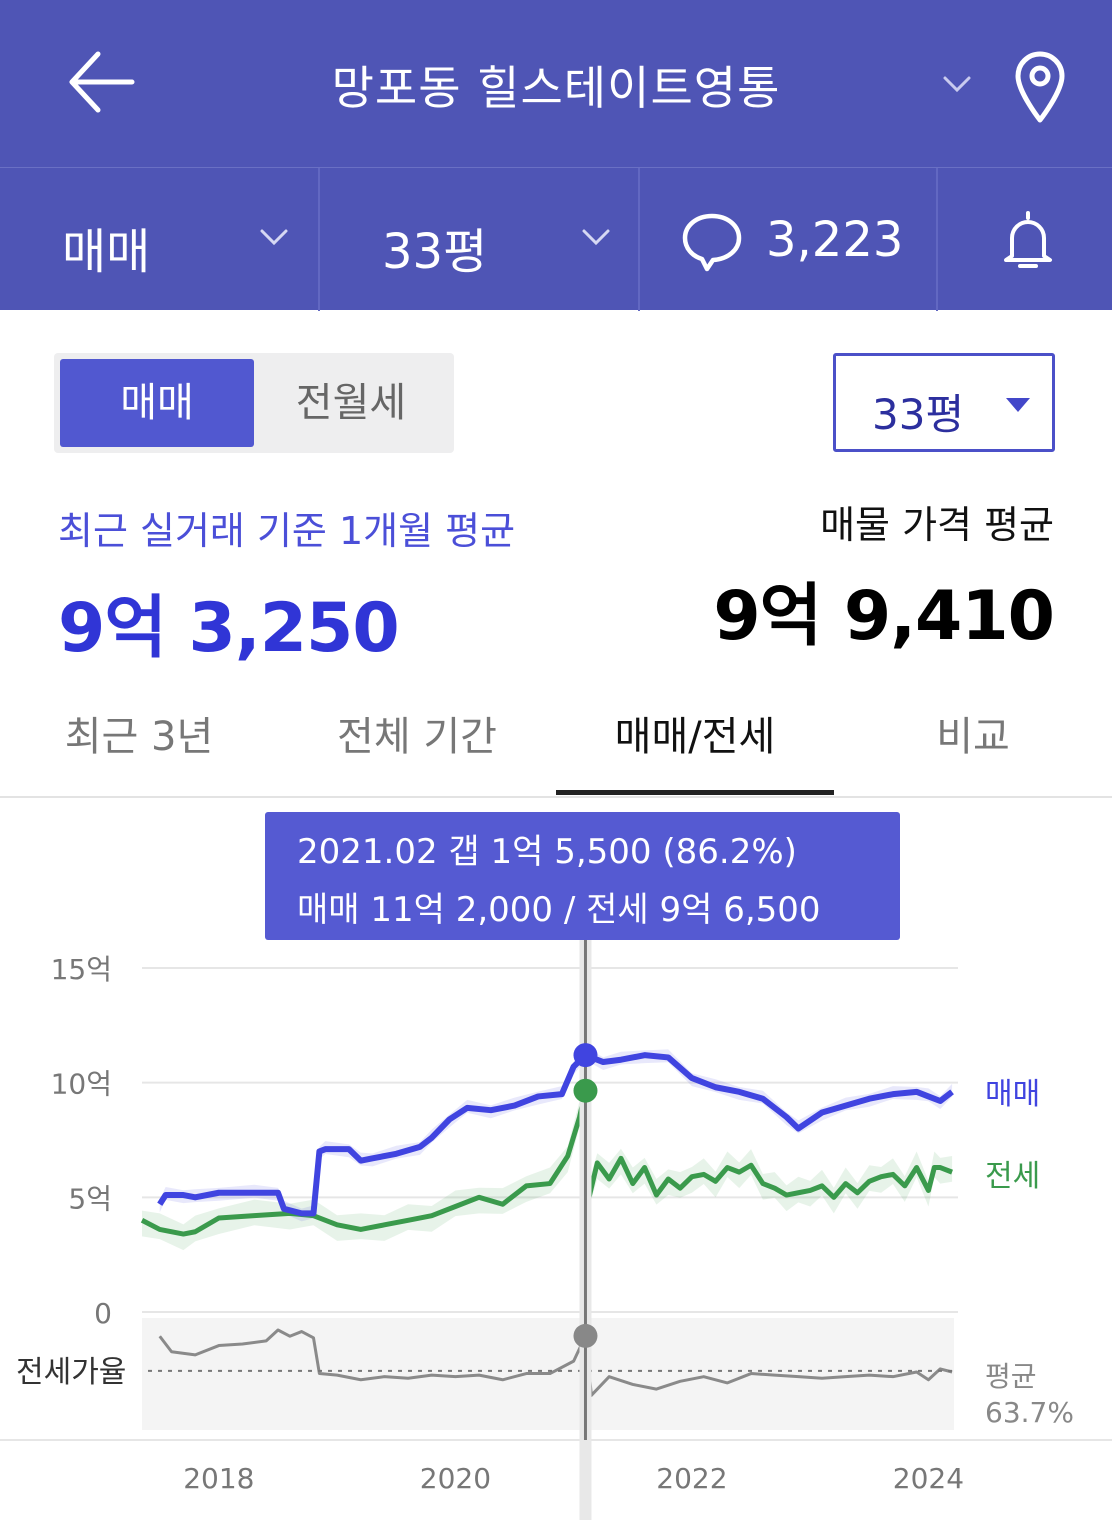  I want to click on comments-button: 3,223, so click(789, 239).